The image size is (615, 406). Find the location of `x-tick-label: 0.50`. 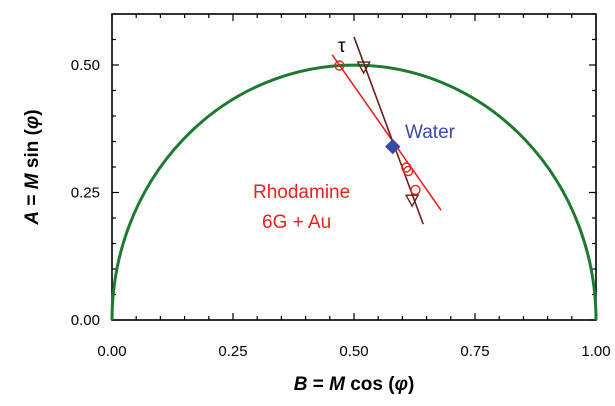

x-tick-label: 0.50 is located at coordinates (353, 351).